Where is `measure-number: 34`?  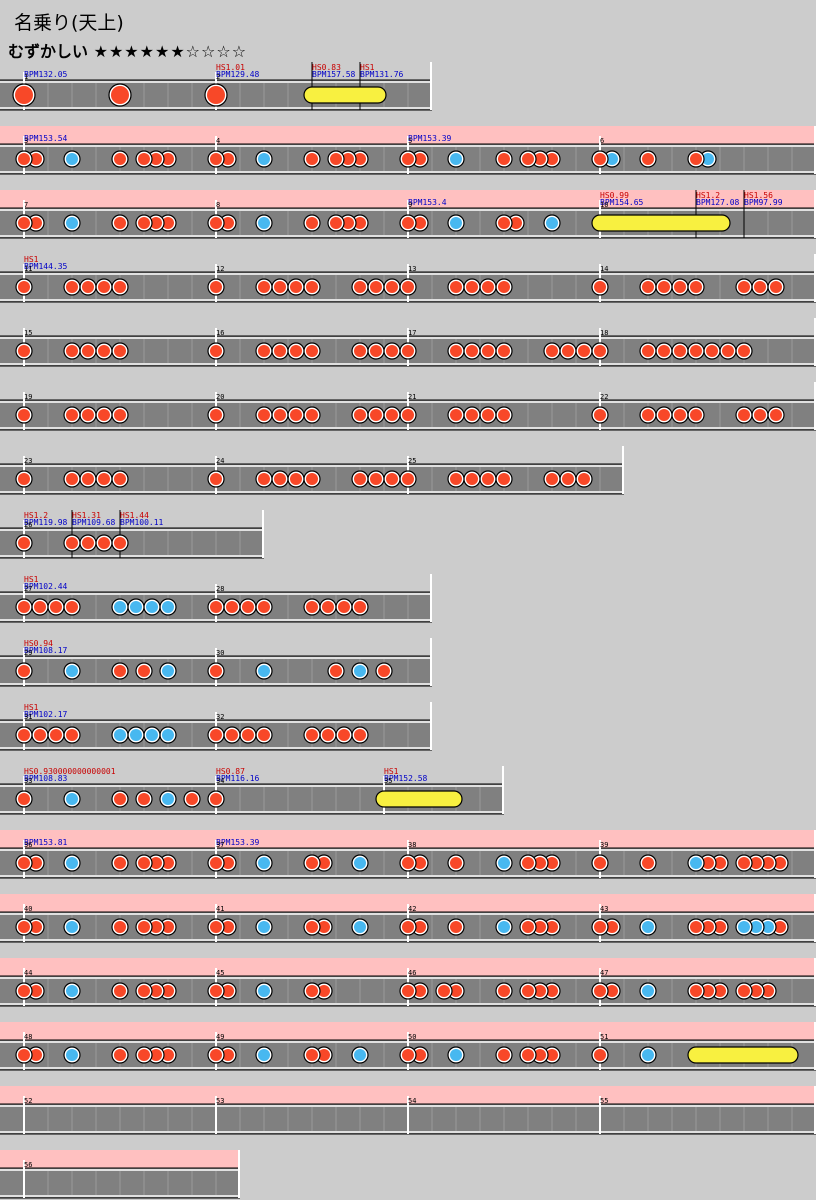
measure-number: 34 is located at coordinates (220, 781).